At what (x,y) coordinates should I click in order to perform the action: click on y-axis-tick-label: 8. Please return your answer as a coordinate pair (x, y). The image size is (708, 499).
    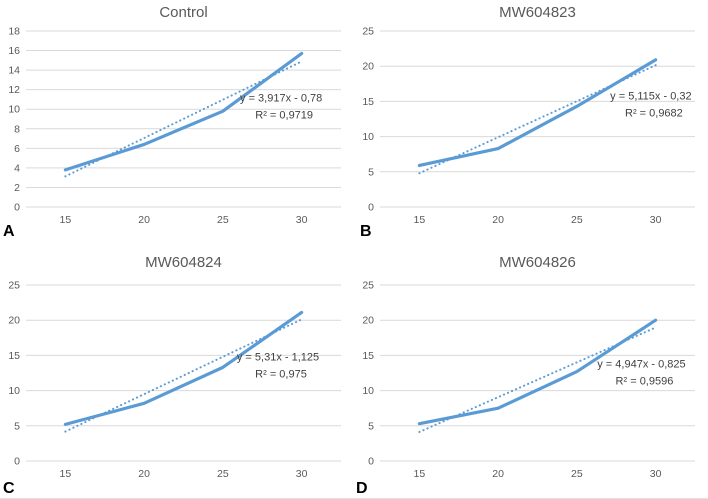
    Looking at the image, I should click on (17, 129).